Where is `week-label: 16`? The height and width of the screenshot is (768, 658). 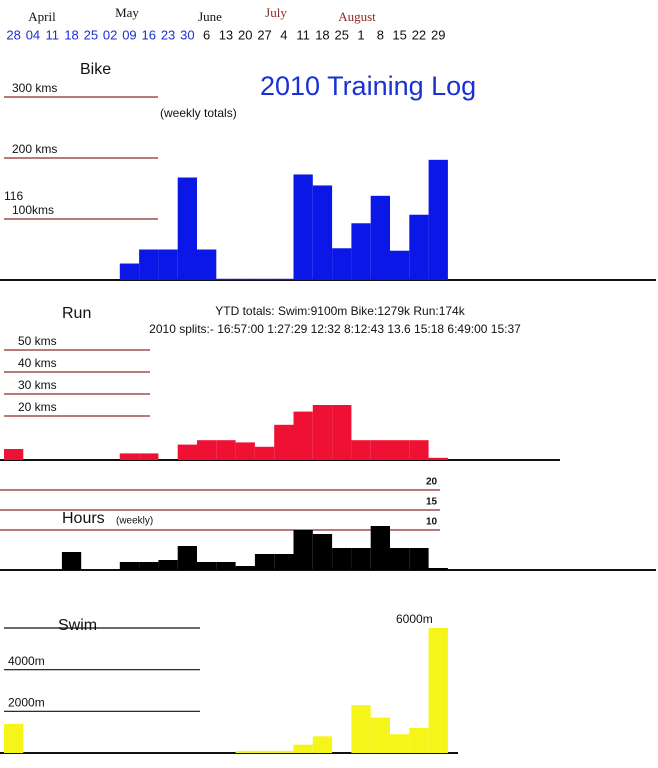
week-label: 16 is located at coordinates (149, 34).